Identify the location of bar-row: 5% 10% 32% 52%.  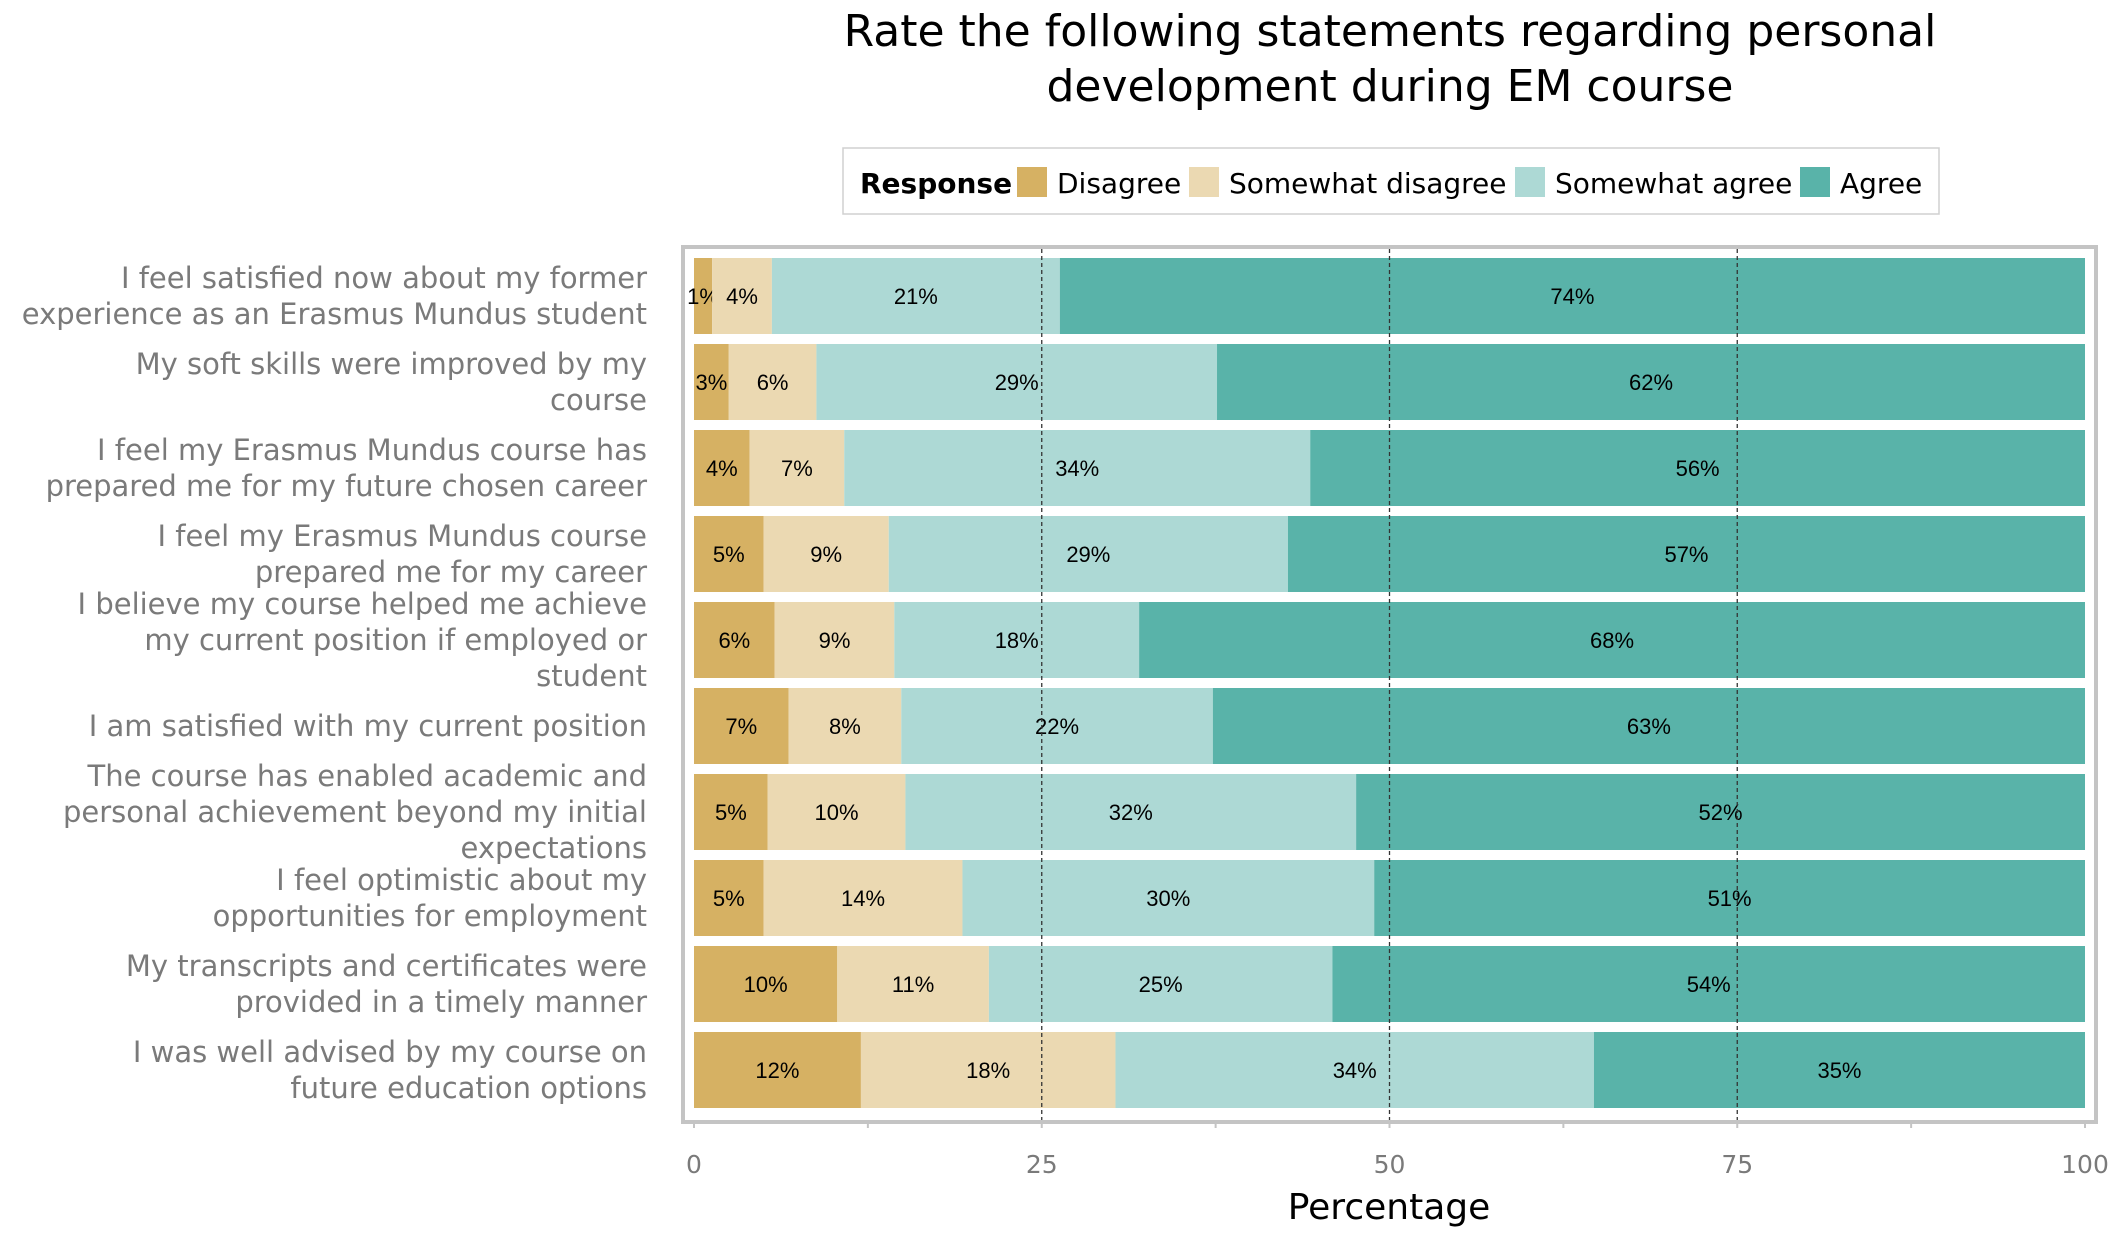
(1389, 812).